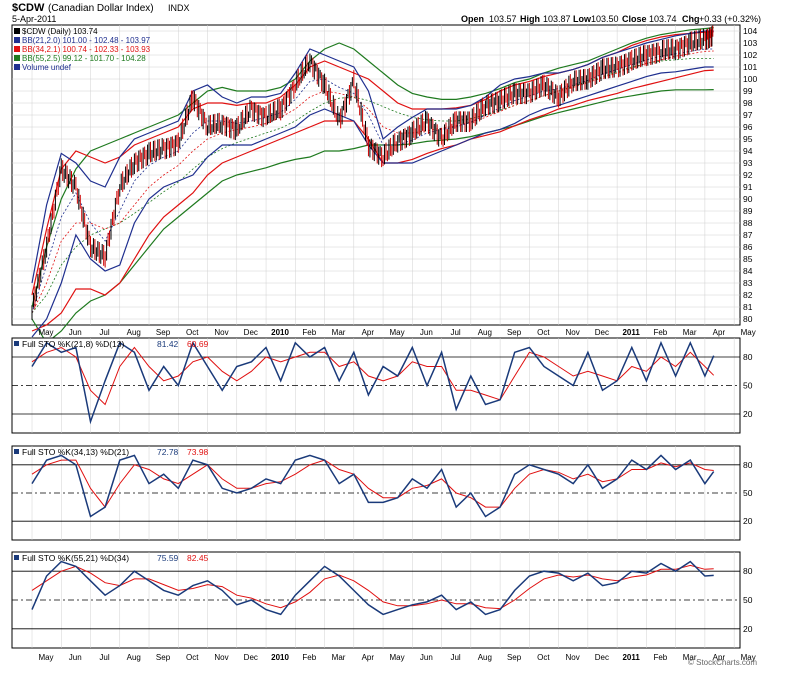 Image resolution: width=800 pixels, height=675 pixels. Describe the element at coordinates (280, 332) in the screenshot. I see `price-month-label: 2010` at that location.